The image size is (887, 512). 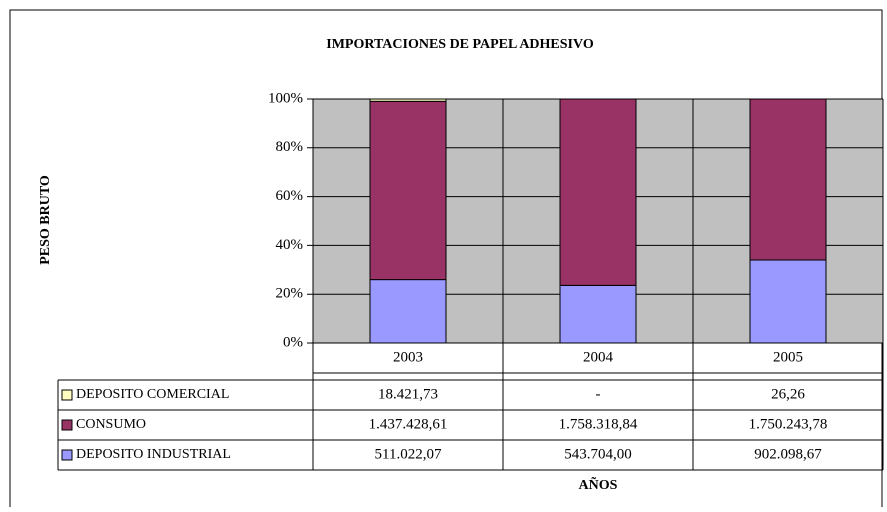 I want to click on x-axis-label: AÑOS, so click(x=598, y=484).